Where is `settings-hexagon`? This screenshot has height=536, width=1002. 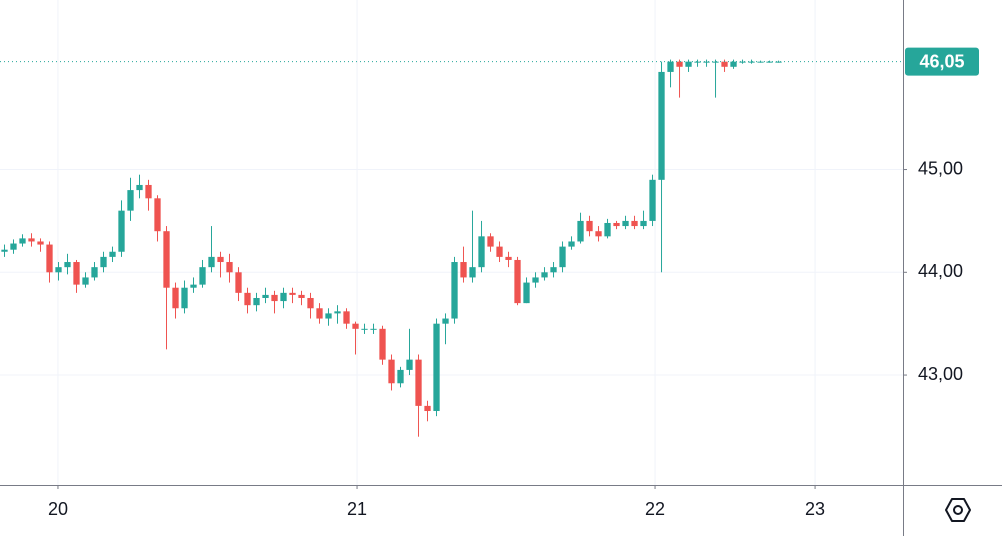 settings-hexagon is located at coordinates (958, 510).